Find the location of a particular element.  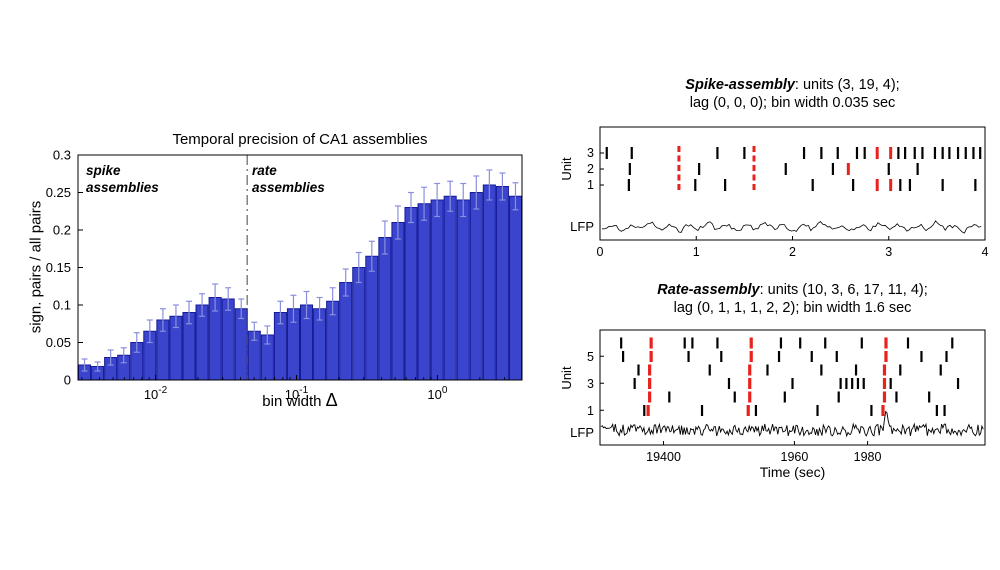

x-tick-label: 3 is located at coordinates (888, 252).